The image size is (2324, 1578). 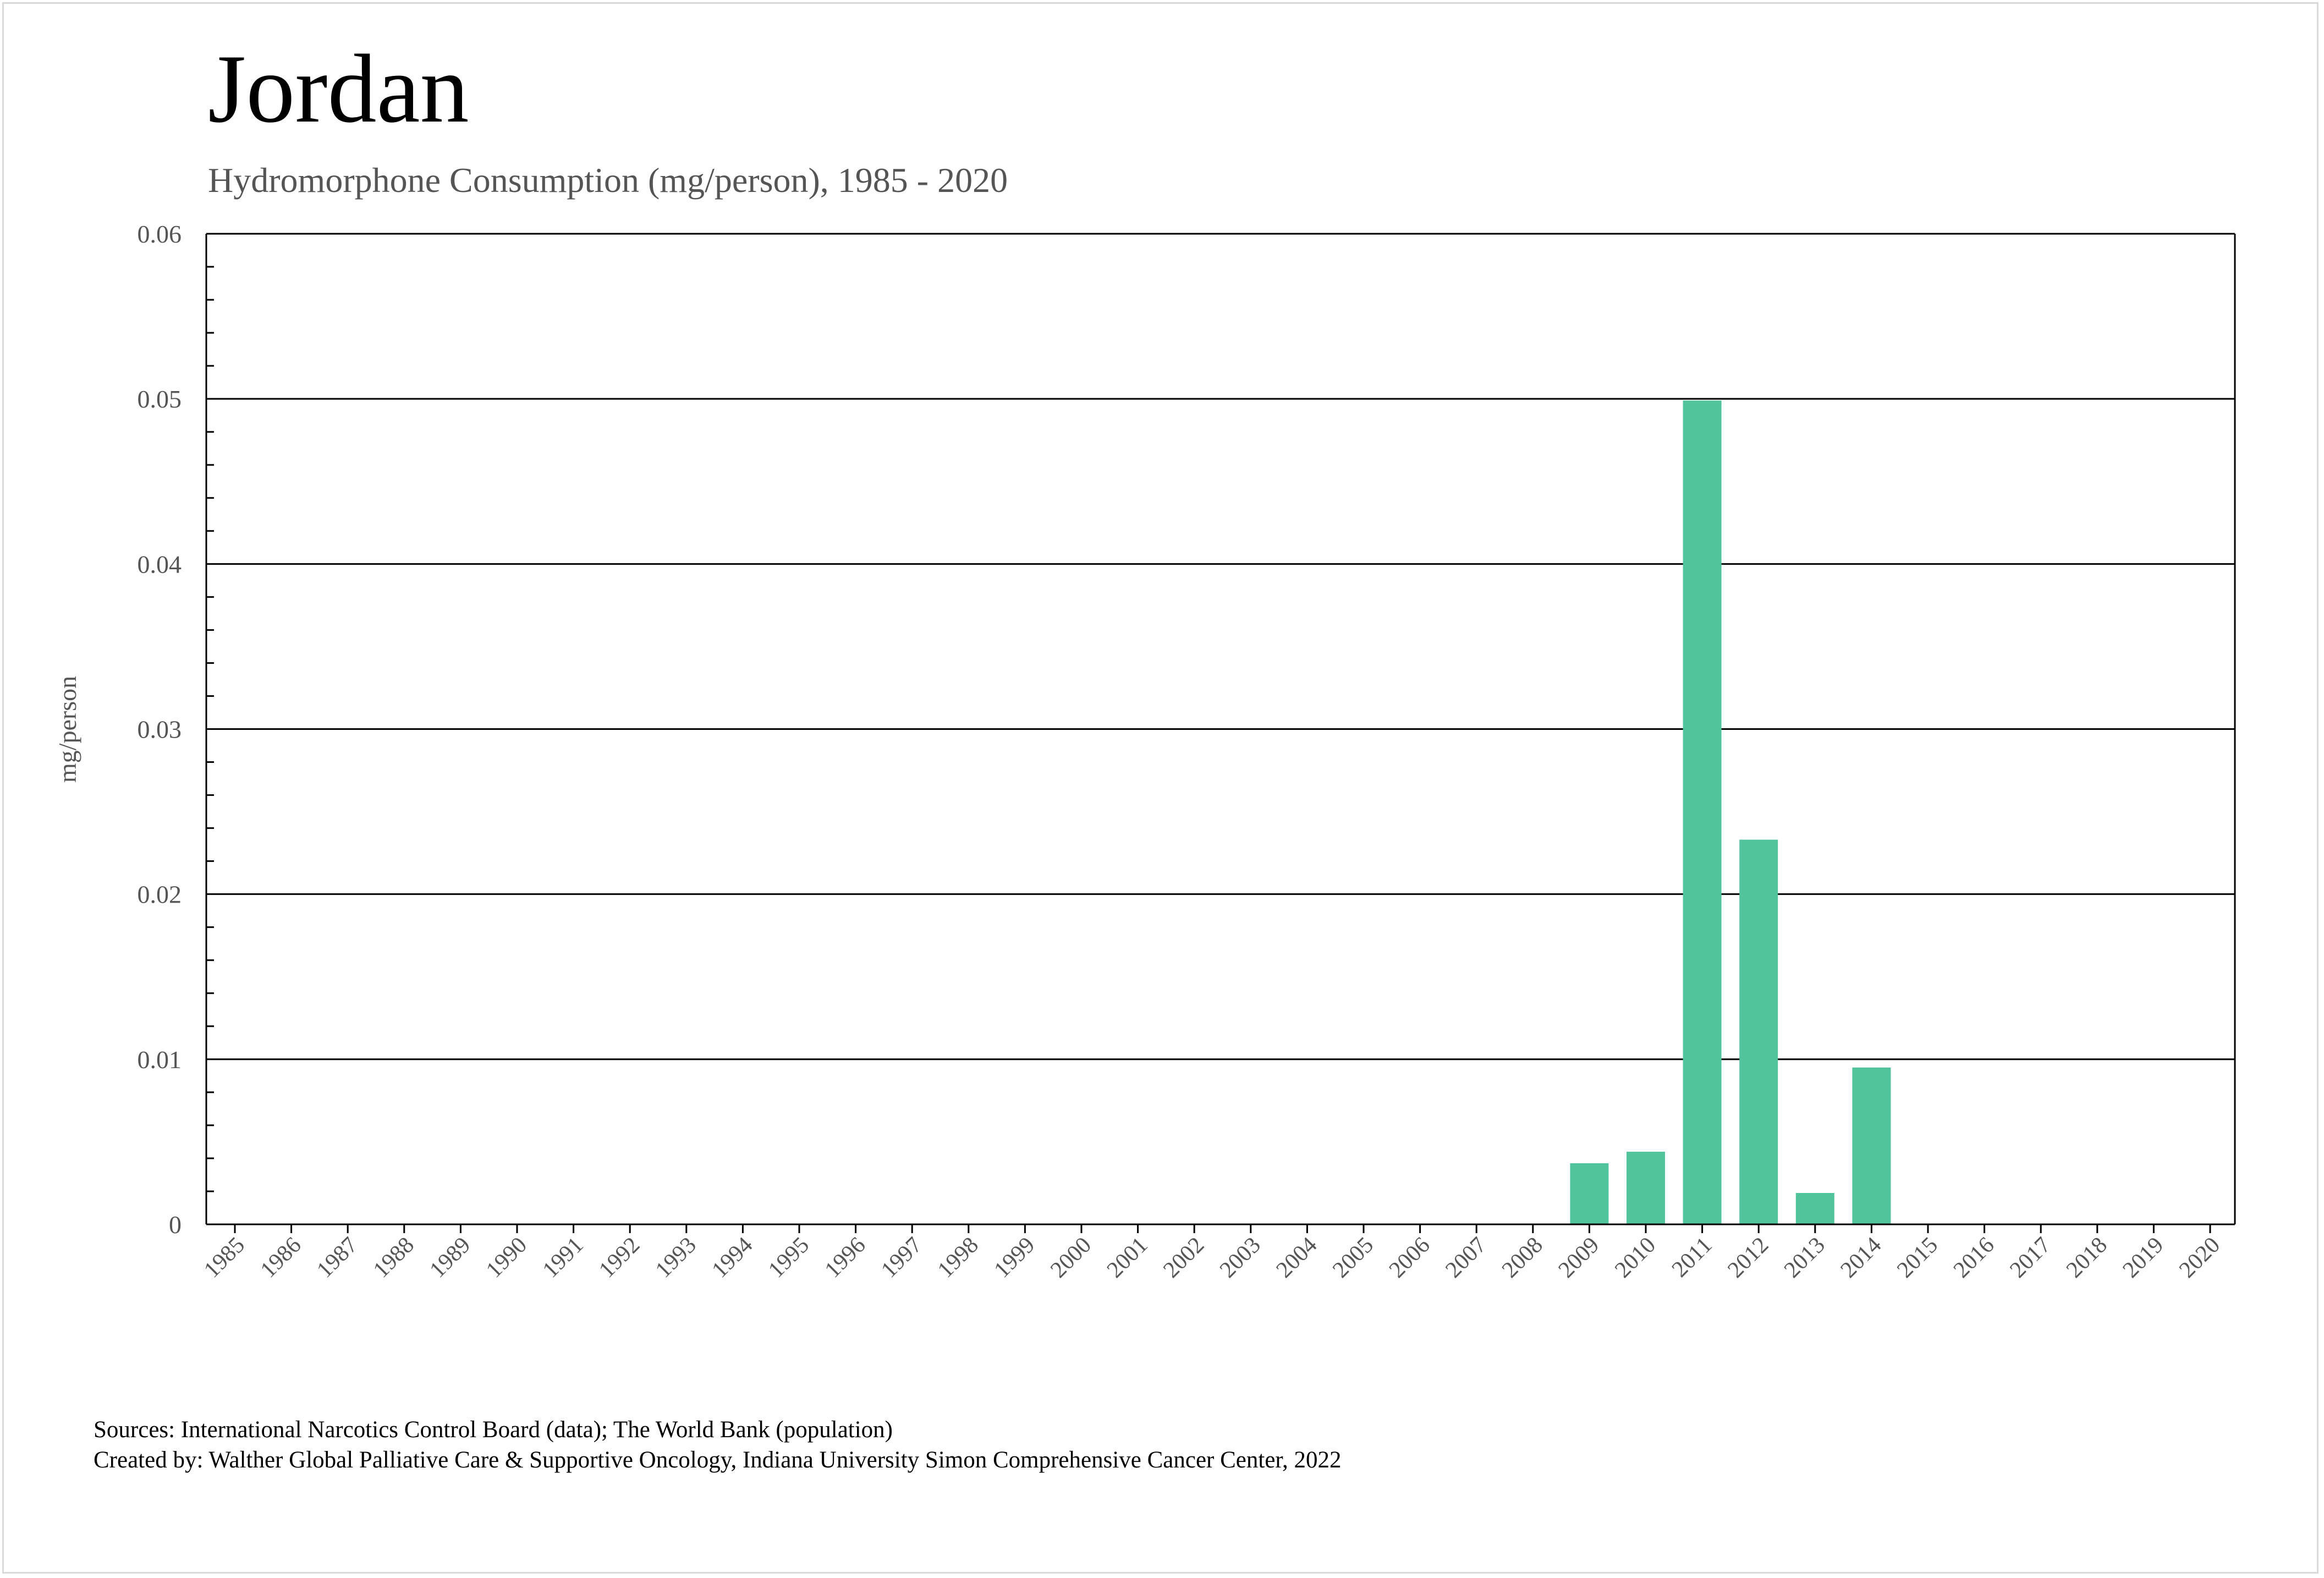 I want to click on x-tick-label: 2013, so click(x=1805, y=1258).